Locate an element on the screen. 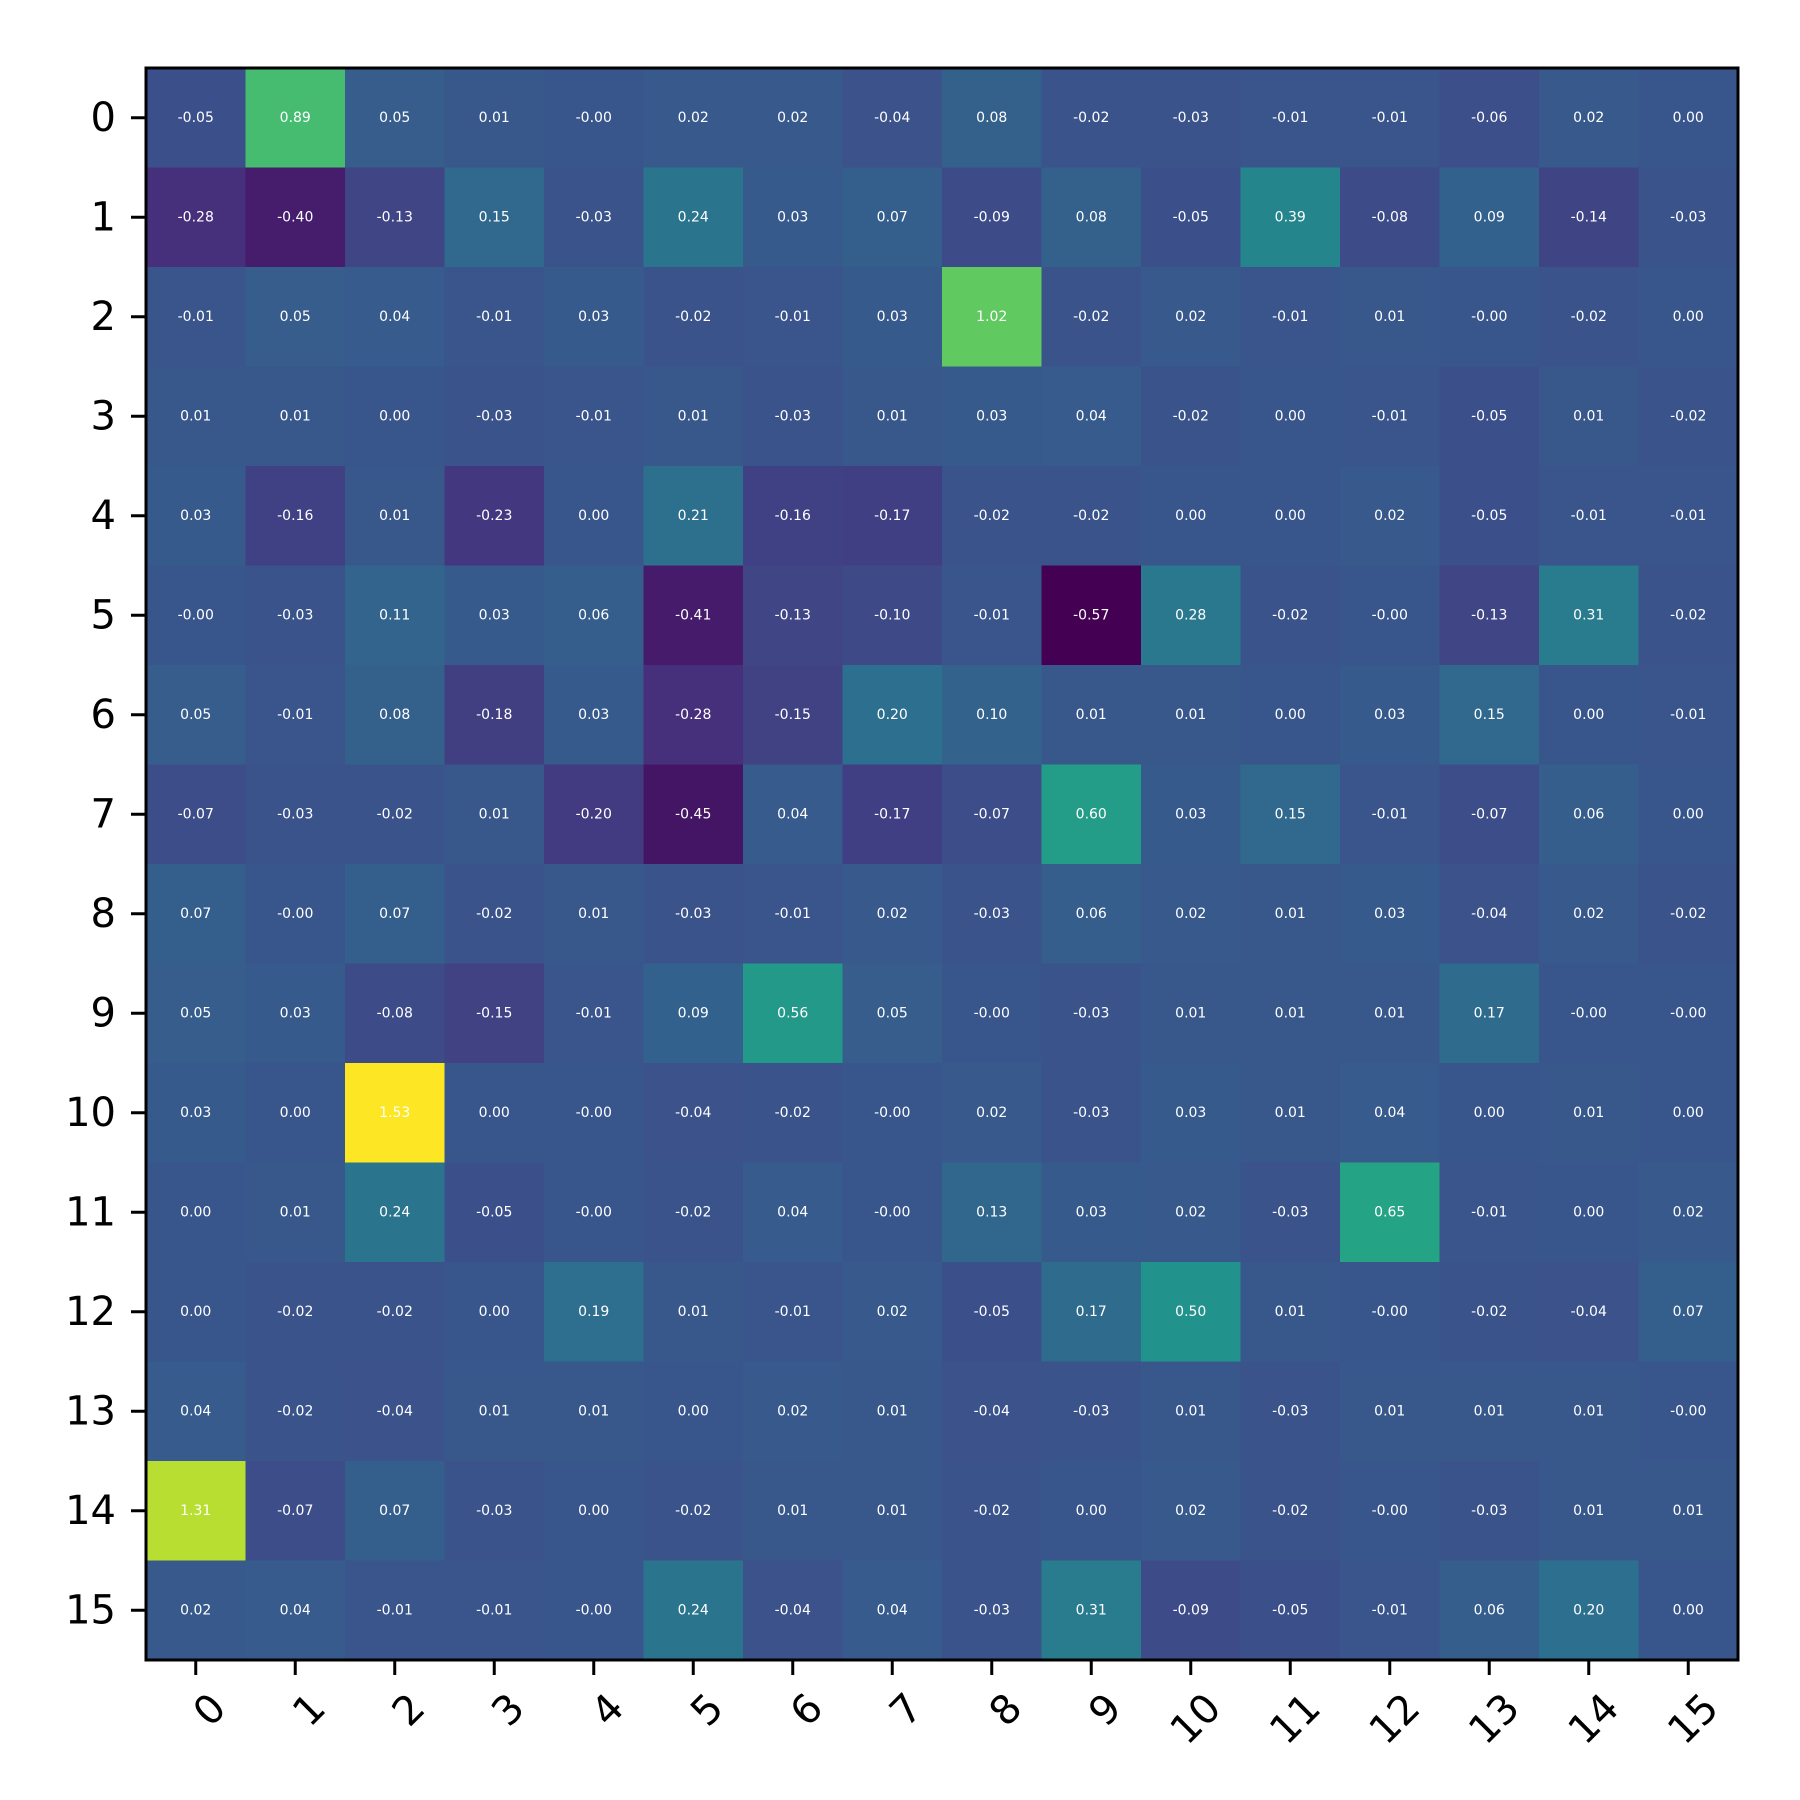 Image resolution: width=1800 pixels, height=1800 pixels. cell-value-label: -0.09 is located at coordinates (992, 217).